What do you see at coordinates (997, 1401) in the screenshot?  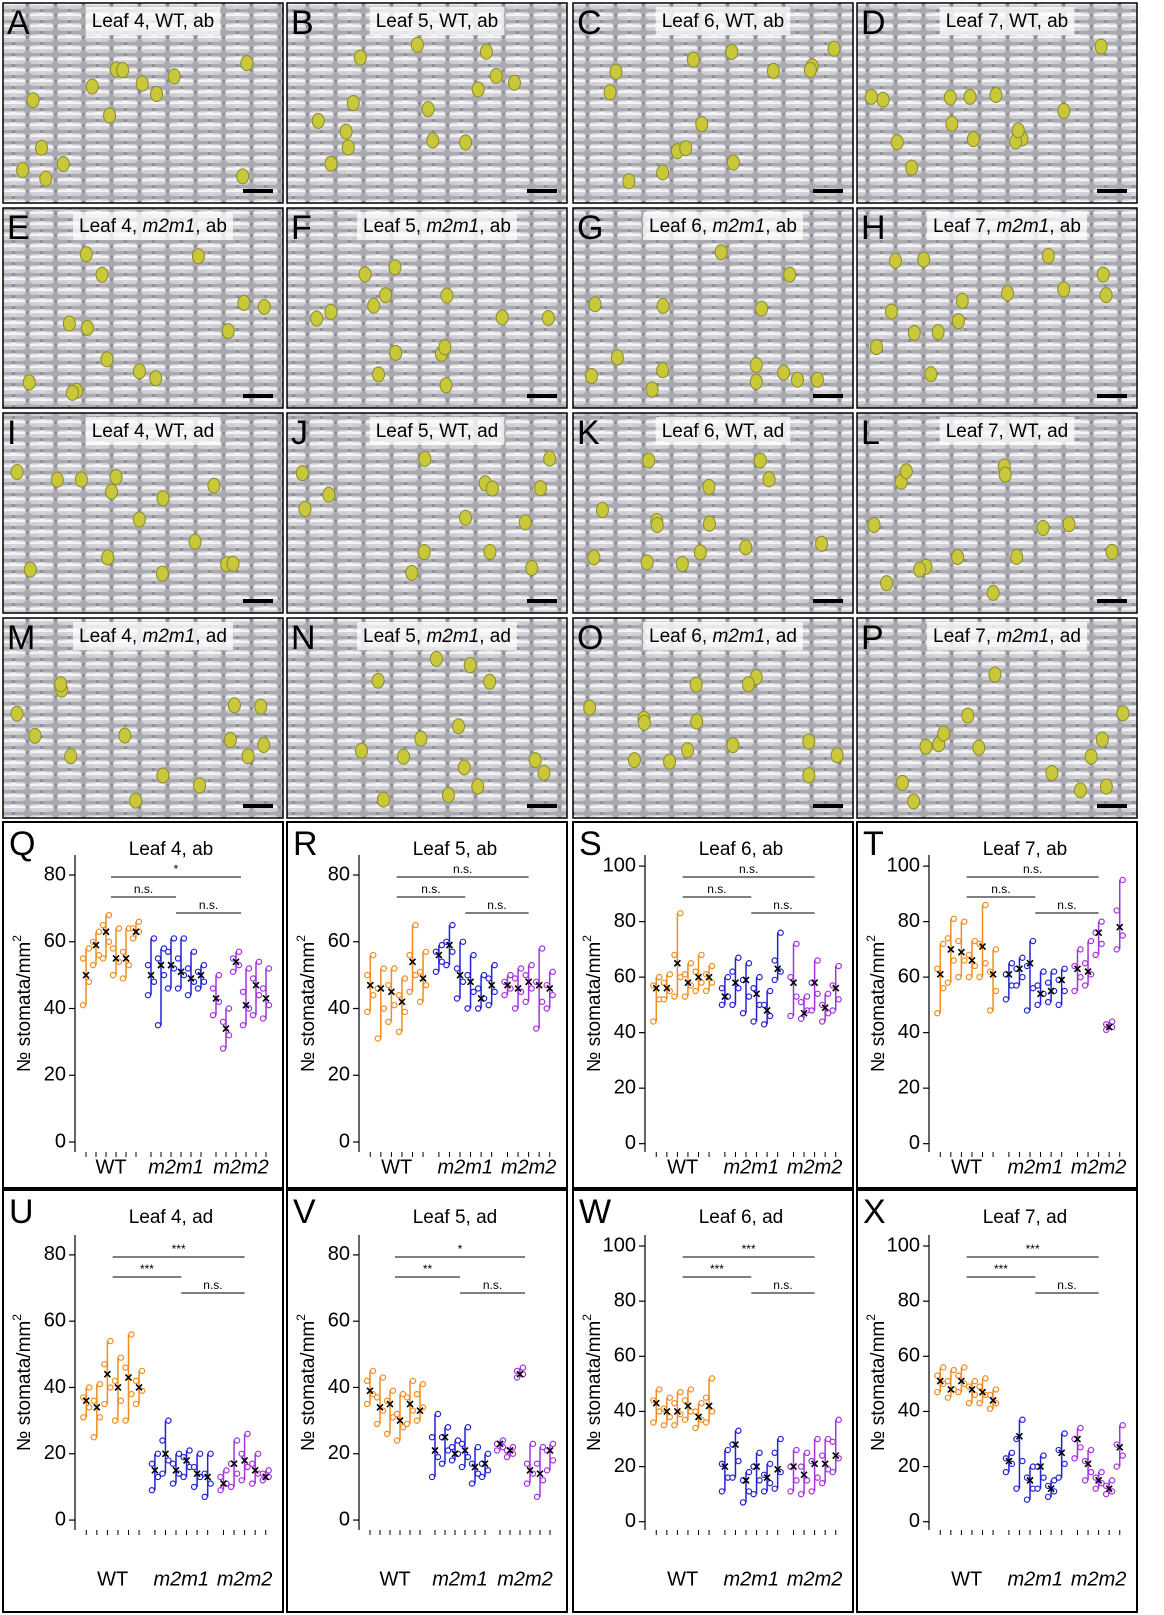 I see `chart-panel` at bounding box center [997, 1401].